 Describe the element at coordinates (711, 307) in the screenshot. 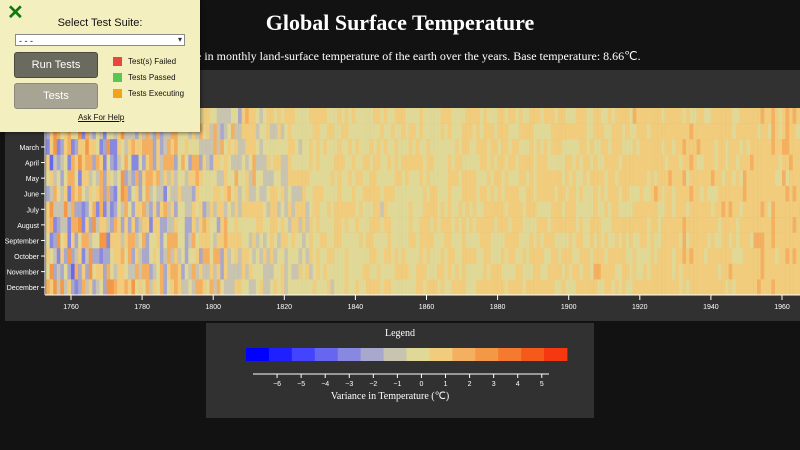

I see `x-tick-label: 1940` at that location.